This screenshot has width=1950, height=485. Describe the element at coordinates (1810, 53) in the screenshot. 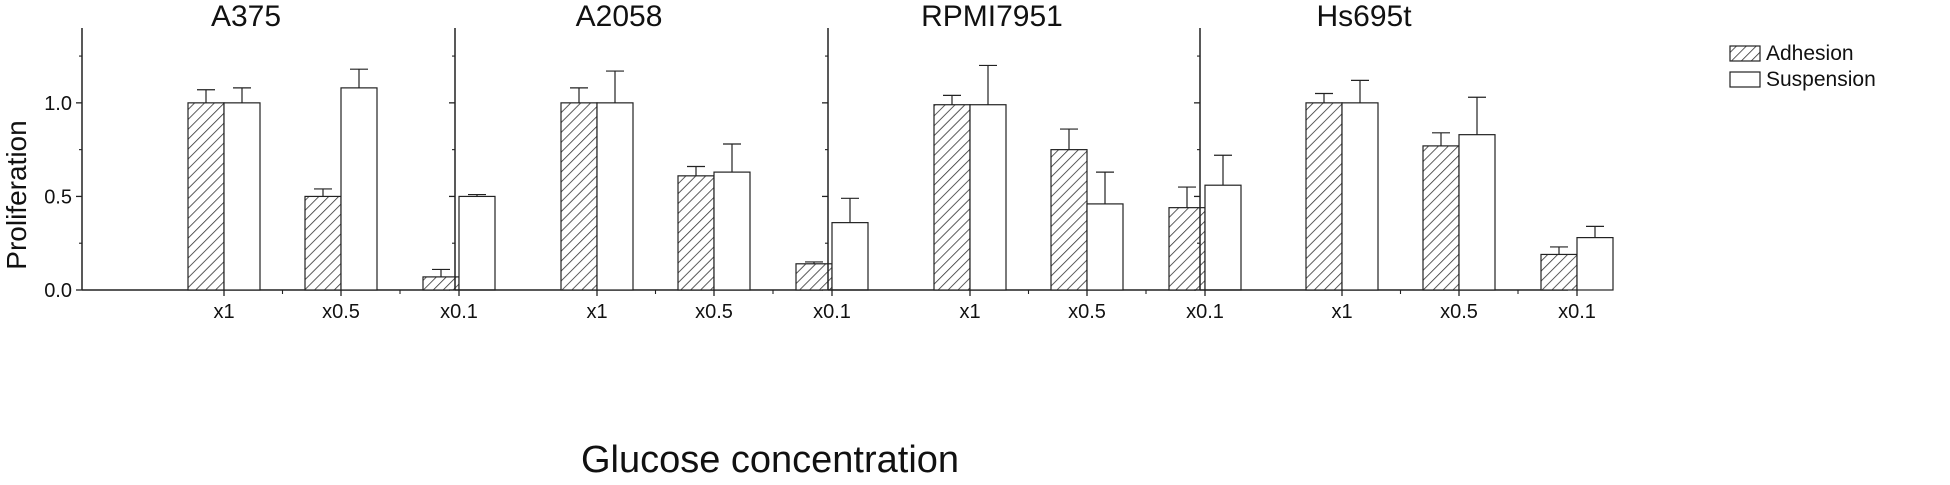

I see `legend-label: Adhesion` at that location.